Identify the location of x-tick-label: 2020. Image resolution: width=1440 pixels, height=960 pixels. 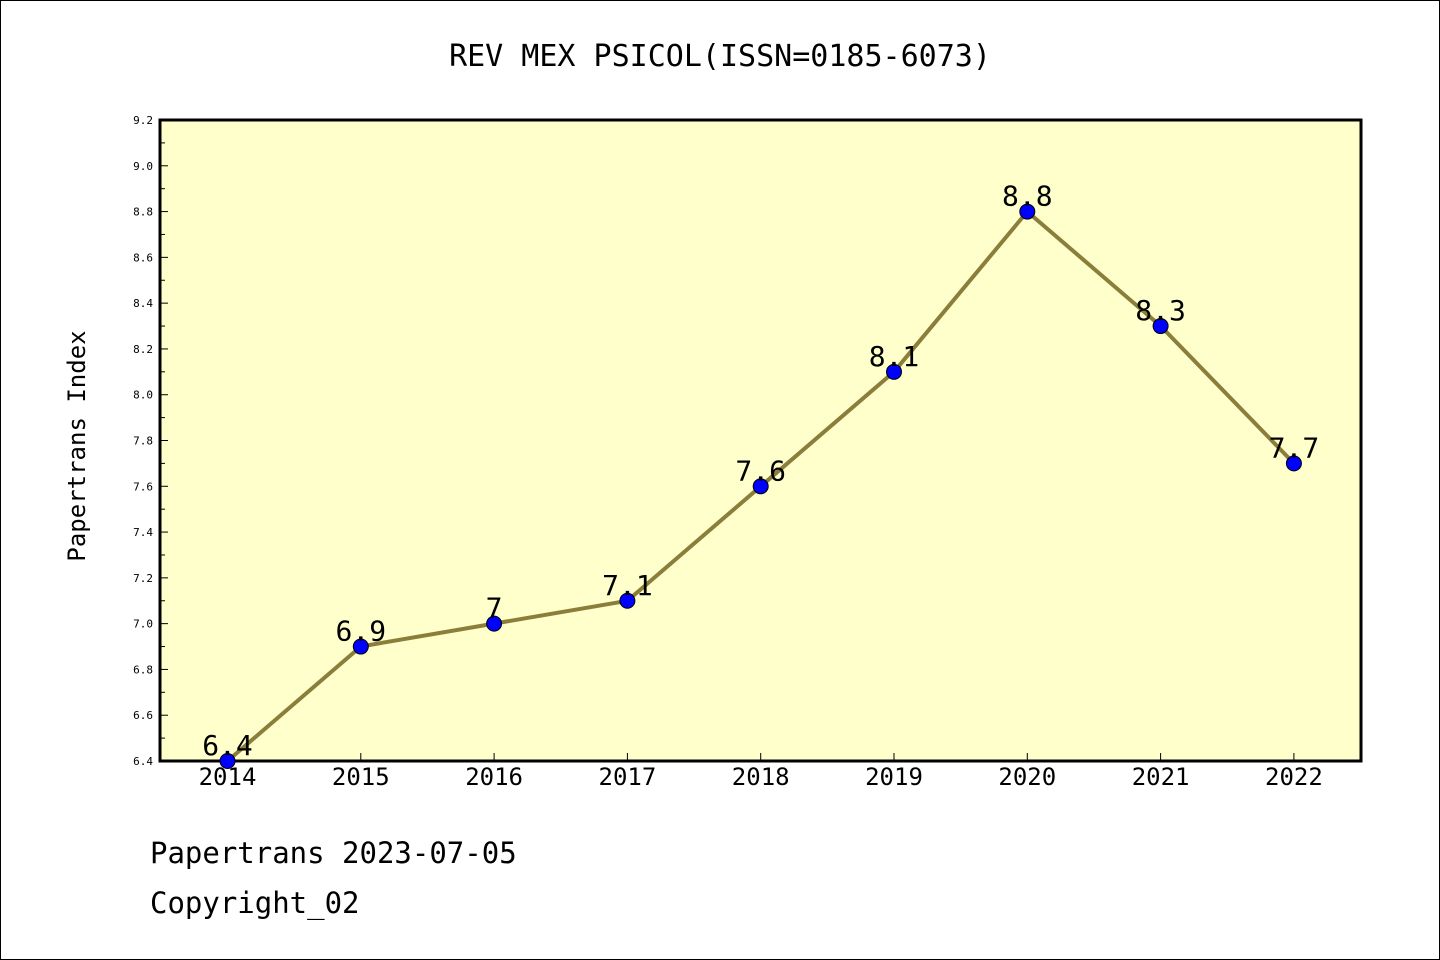
(1027, 777).